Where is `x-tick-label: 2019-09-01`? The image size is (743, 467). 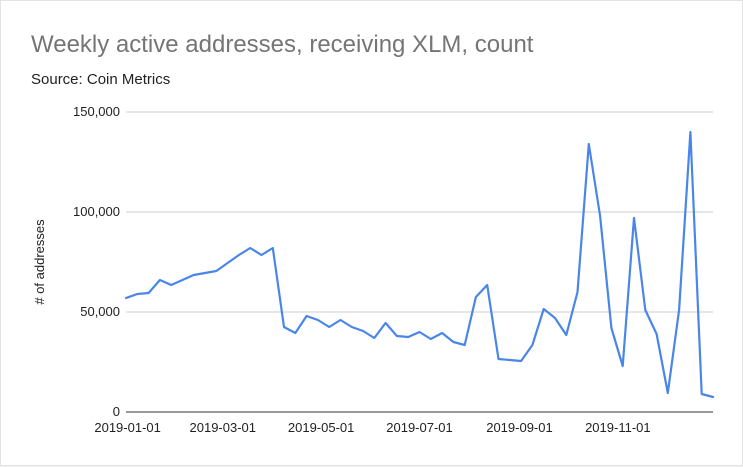 x-tick-label: 2019-09-01 is located at coordinates (519, 427).